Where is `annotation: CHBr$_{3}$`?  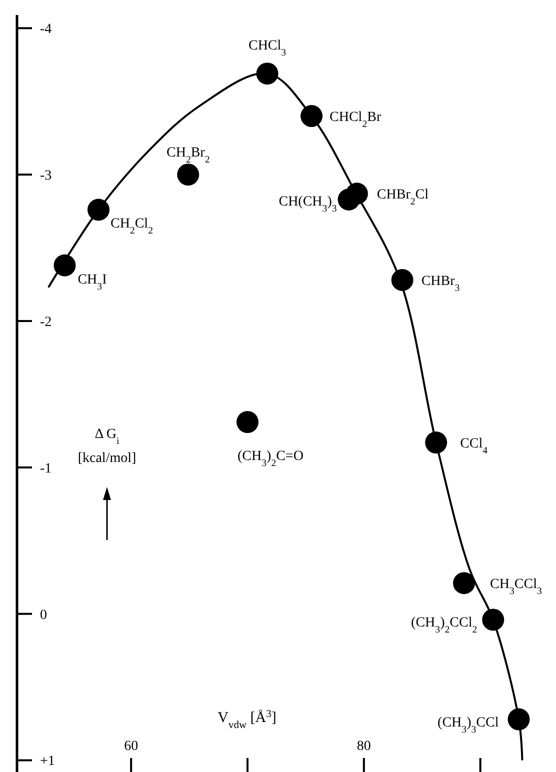 annotation: CHBr$_{3}$ is located at coordinates (440, 284).